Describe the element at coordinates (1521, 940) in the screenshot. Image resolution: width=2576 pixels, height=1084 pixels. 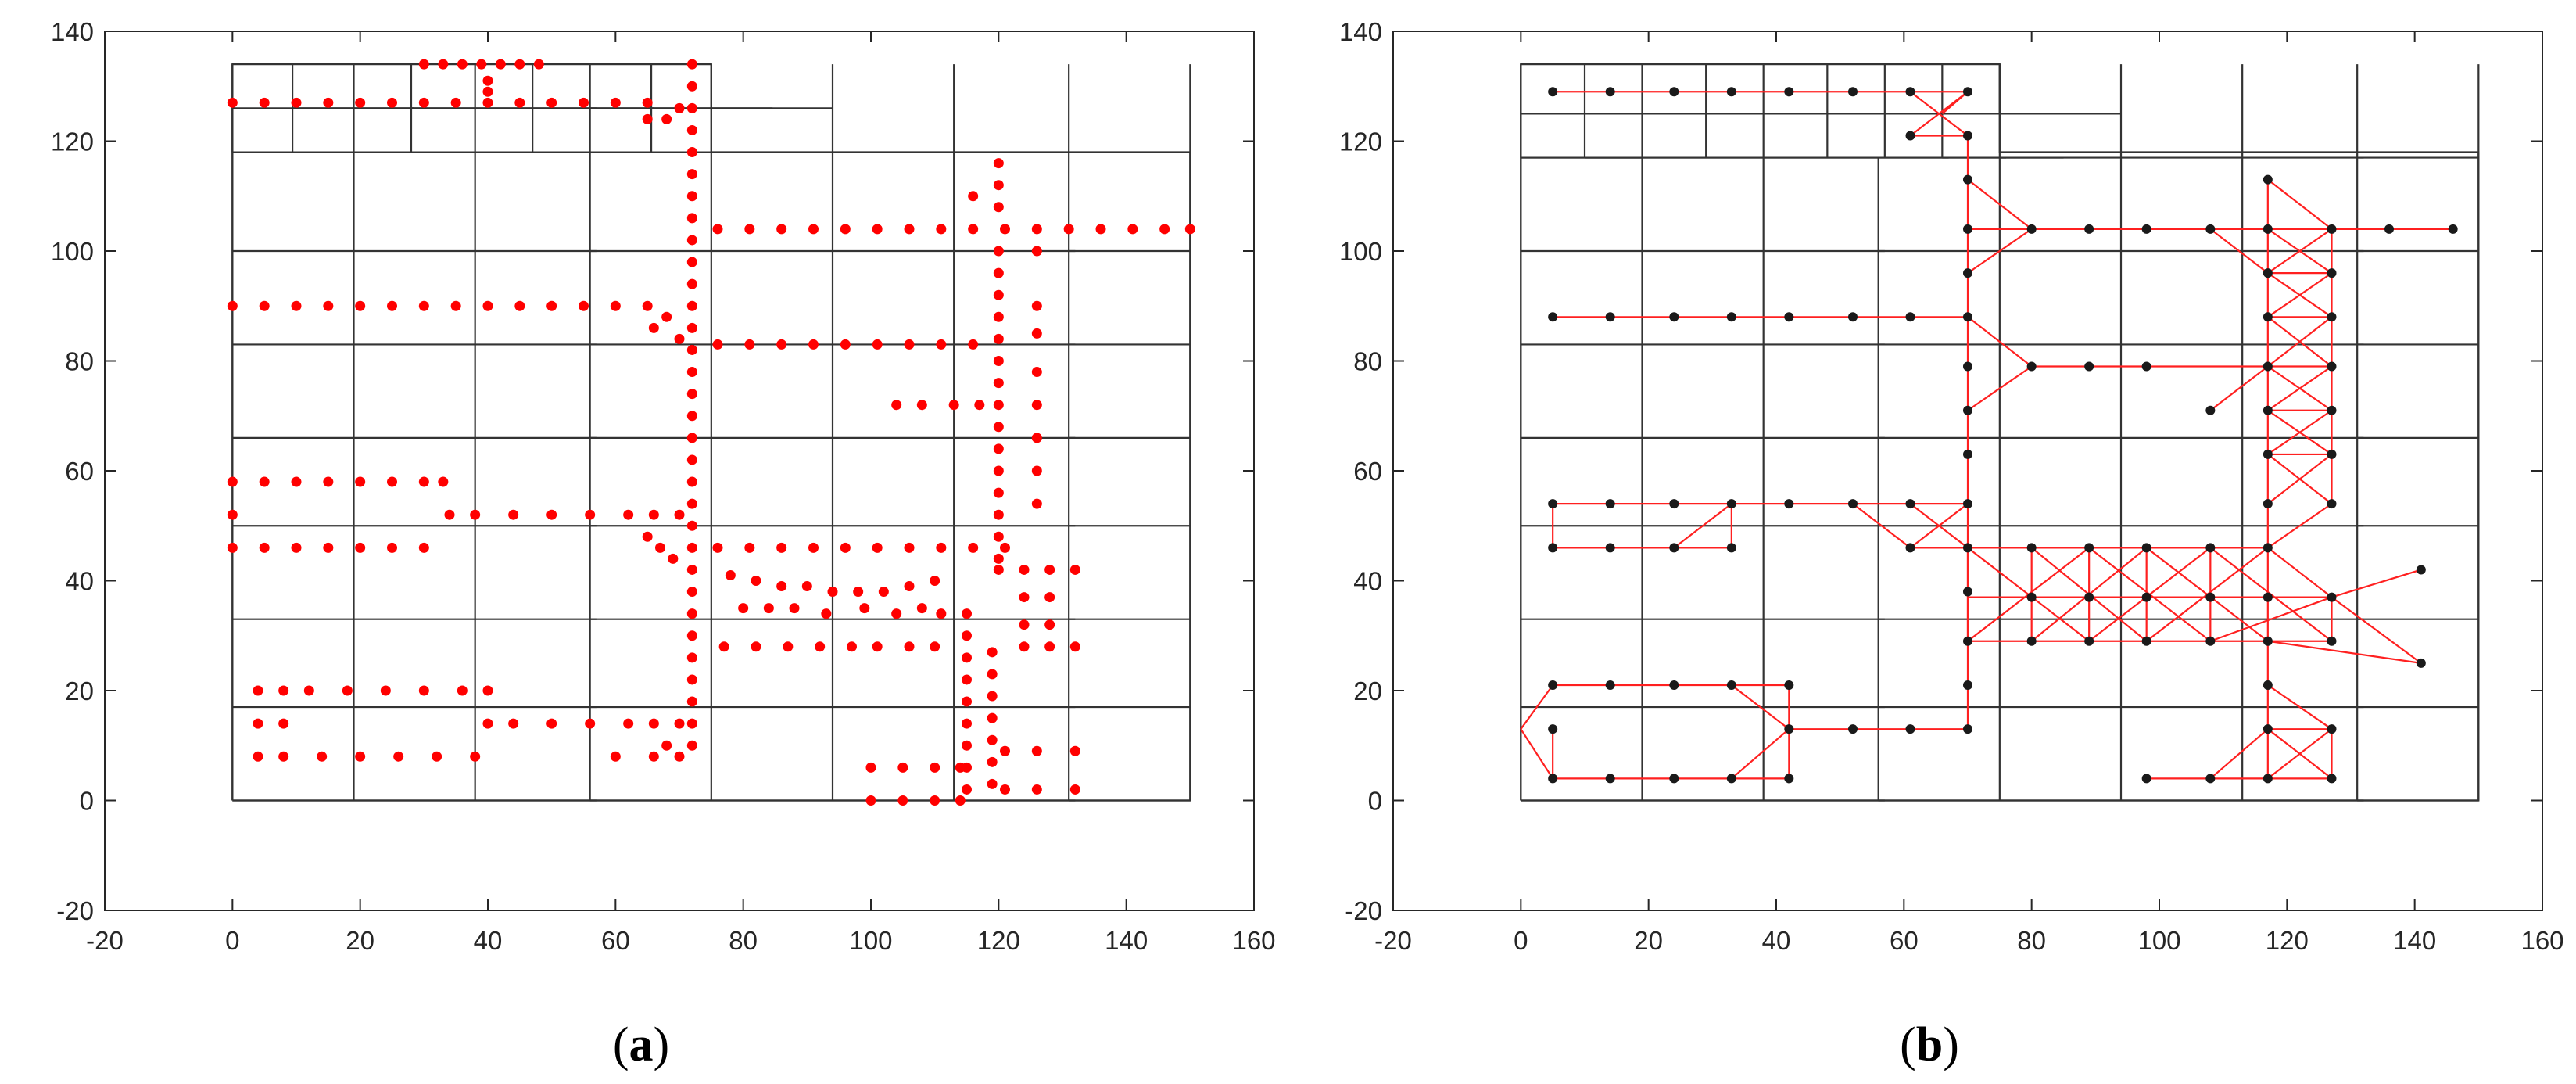
I see `x-tick-label-b: 0` at that location.